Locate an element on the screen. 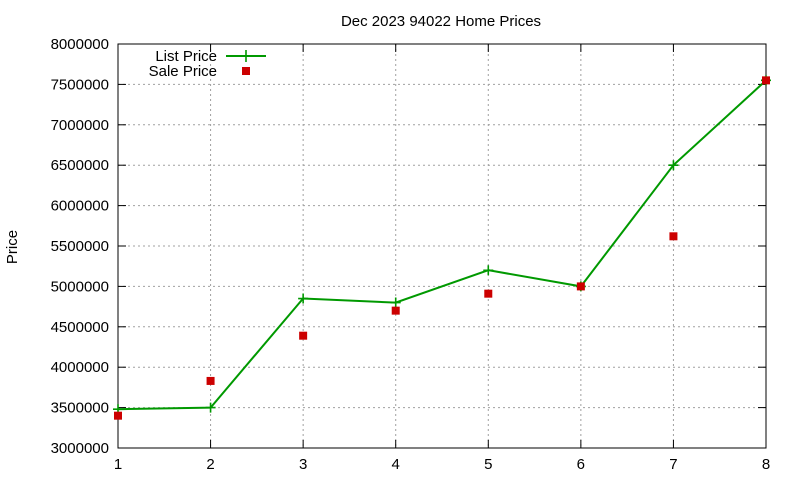 This screenshot has height=480, width=800. x-tick-label: 7 is located at coordinates (673, 464).